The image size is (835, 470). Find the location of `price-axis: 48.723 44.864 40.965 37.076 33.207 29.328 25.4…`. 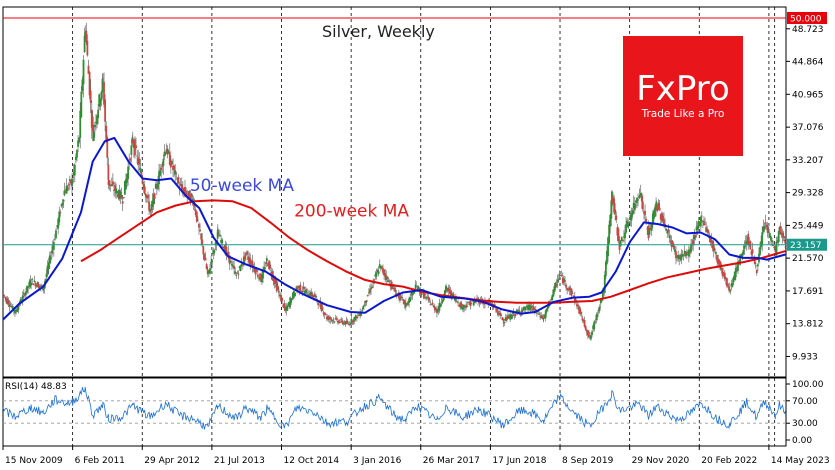

price-axis: 48.723 44.864 40.965 37.076 33.207 29.328 25.4… is located at coordinates (805, 193).